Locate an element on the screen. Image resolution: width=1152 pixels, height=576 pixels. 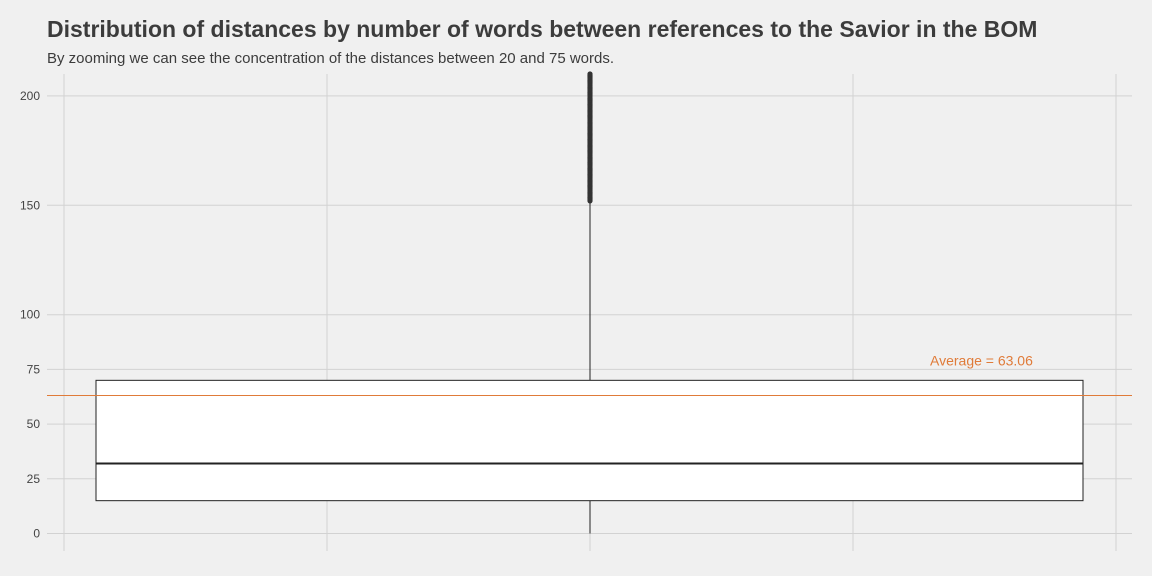
y-tick-label-50: 50 is located at coordinates (34, 424).